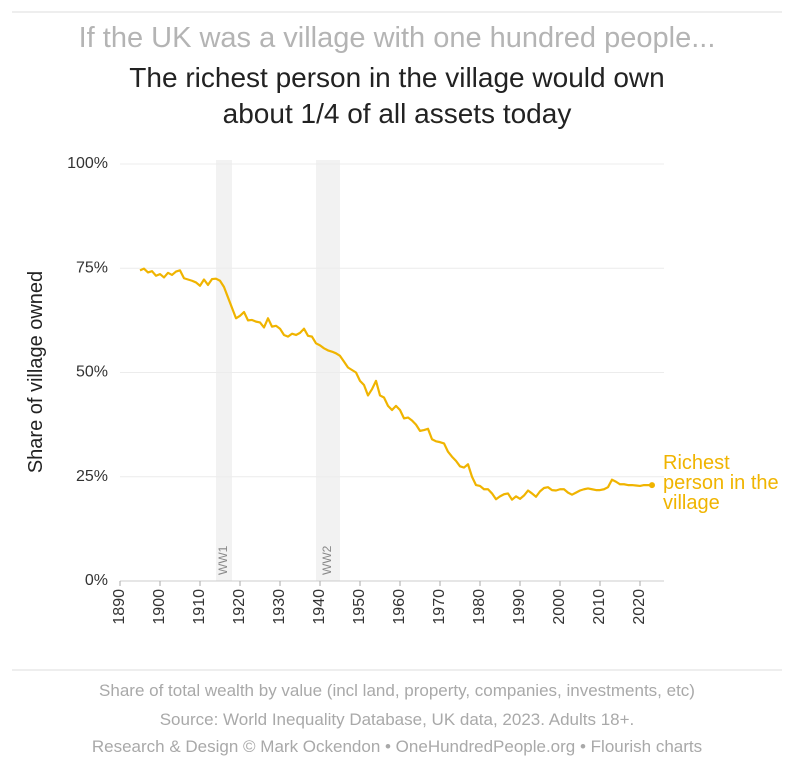  What do you see at coordinates (159, 607) in the screenshot?
I see `x-tick-label: 1900` at bounding box center [159, 607].